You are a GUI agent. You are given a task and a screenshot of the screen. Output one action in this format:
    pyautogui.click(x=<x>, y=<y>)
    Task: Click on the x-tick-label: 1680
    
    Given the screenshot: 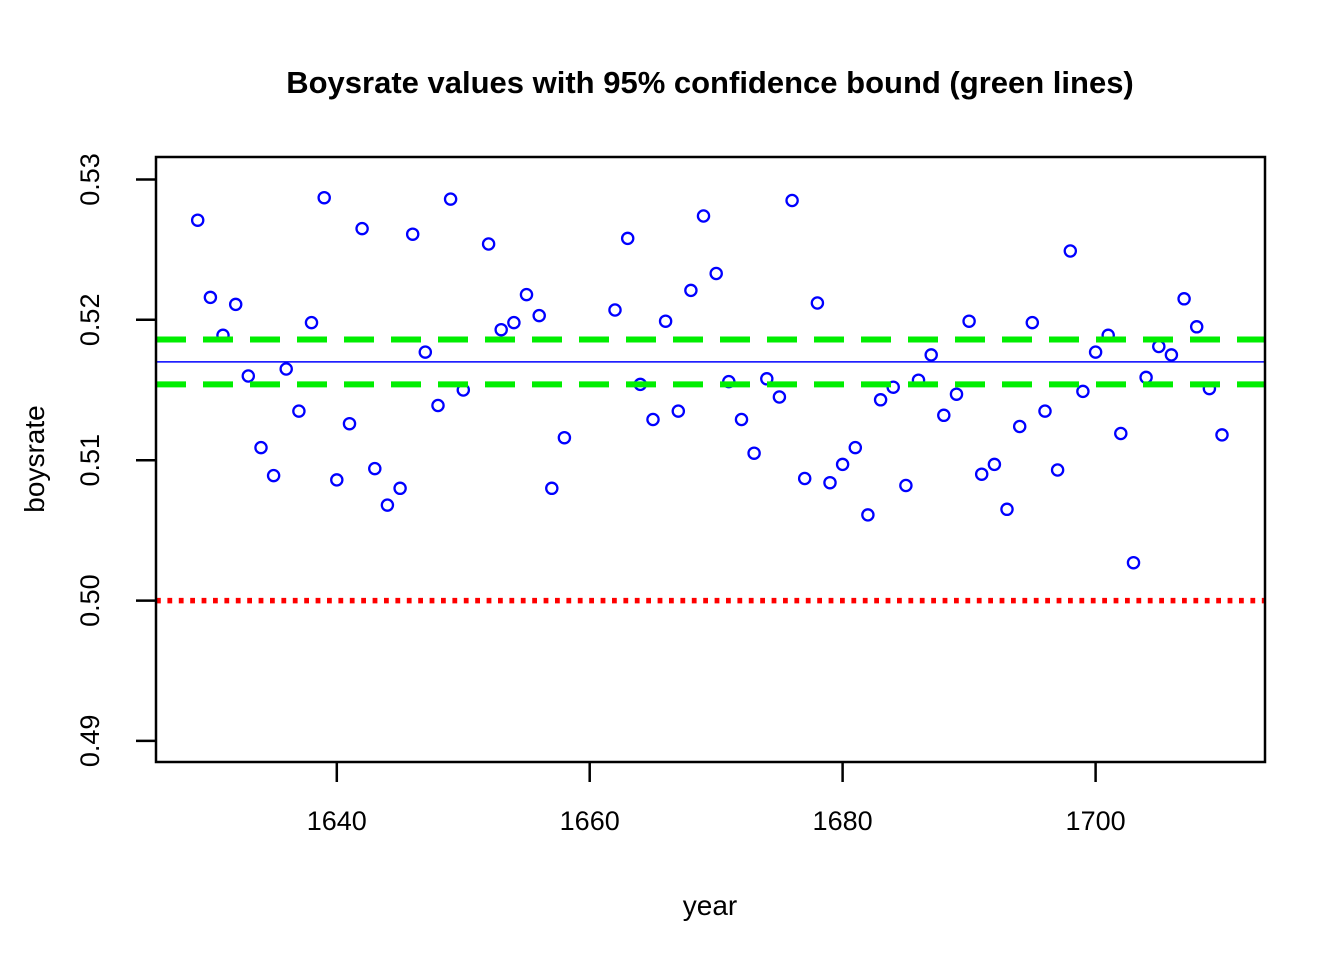 What is the action you would take?
    pyautogui.click(x=843, y=821)
    